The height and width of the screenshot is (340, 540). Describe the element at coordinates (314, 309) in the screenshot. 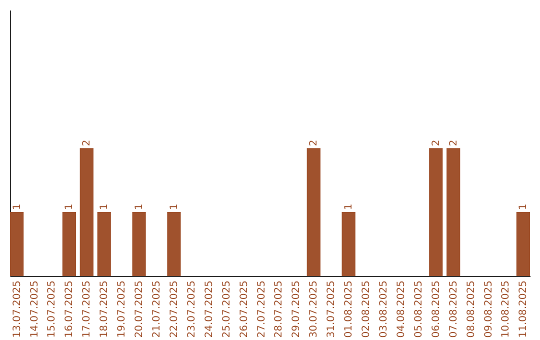

I see `x-tick-label: 30.07.2025` at that location.